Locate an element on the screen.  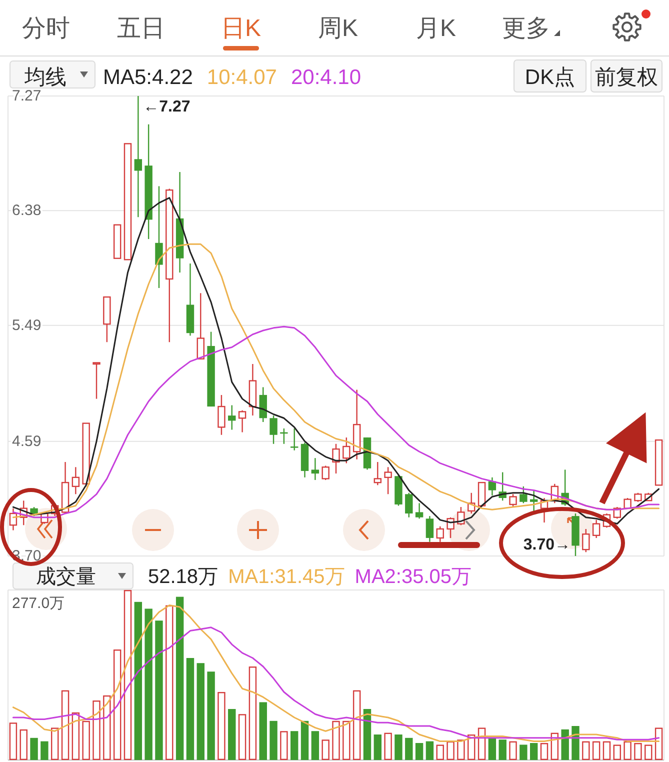
y-tick-label: 6.38 is located at coordinates (27, 211).